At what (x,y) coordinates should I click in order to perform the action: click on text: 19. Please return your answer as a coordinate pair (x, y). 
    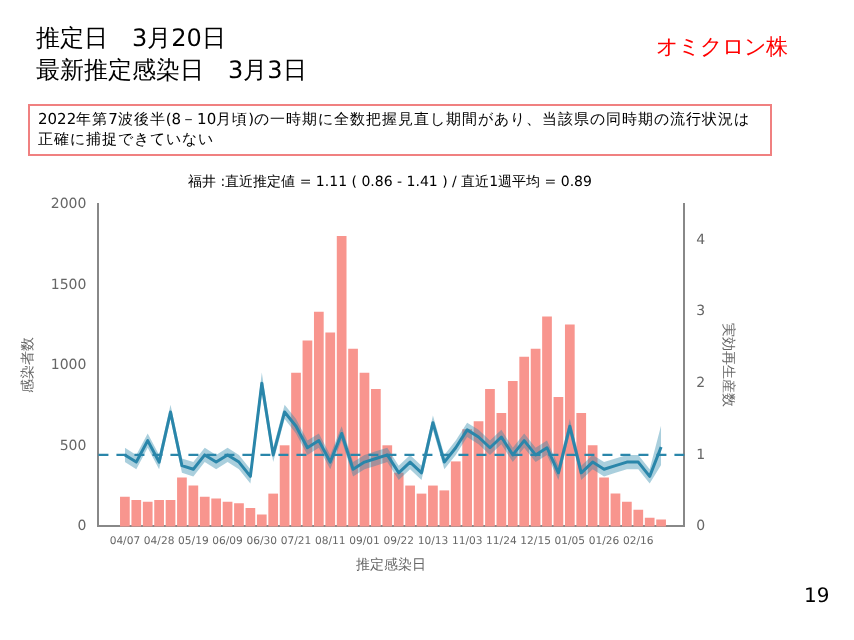
    Looking at the image, I should click on (817, 597).